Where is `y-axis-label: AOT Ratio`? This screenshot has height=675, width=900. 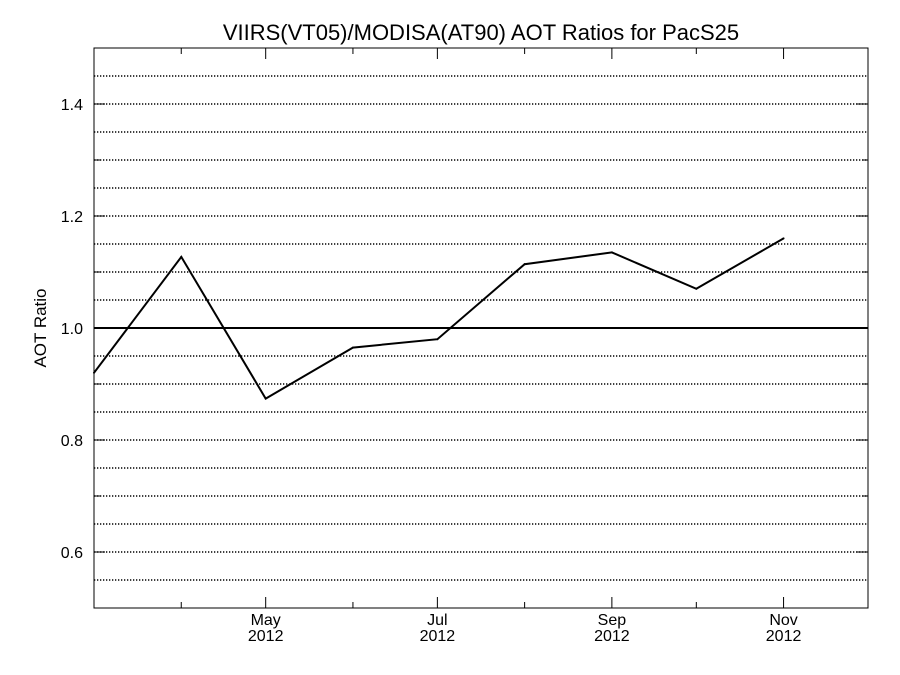
y-axis-label: AOT Ratio is located at coordinates (40, 327).